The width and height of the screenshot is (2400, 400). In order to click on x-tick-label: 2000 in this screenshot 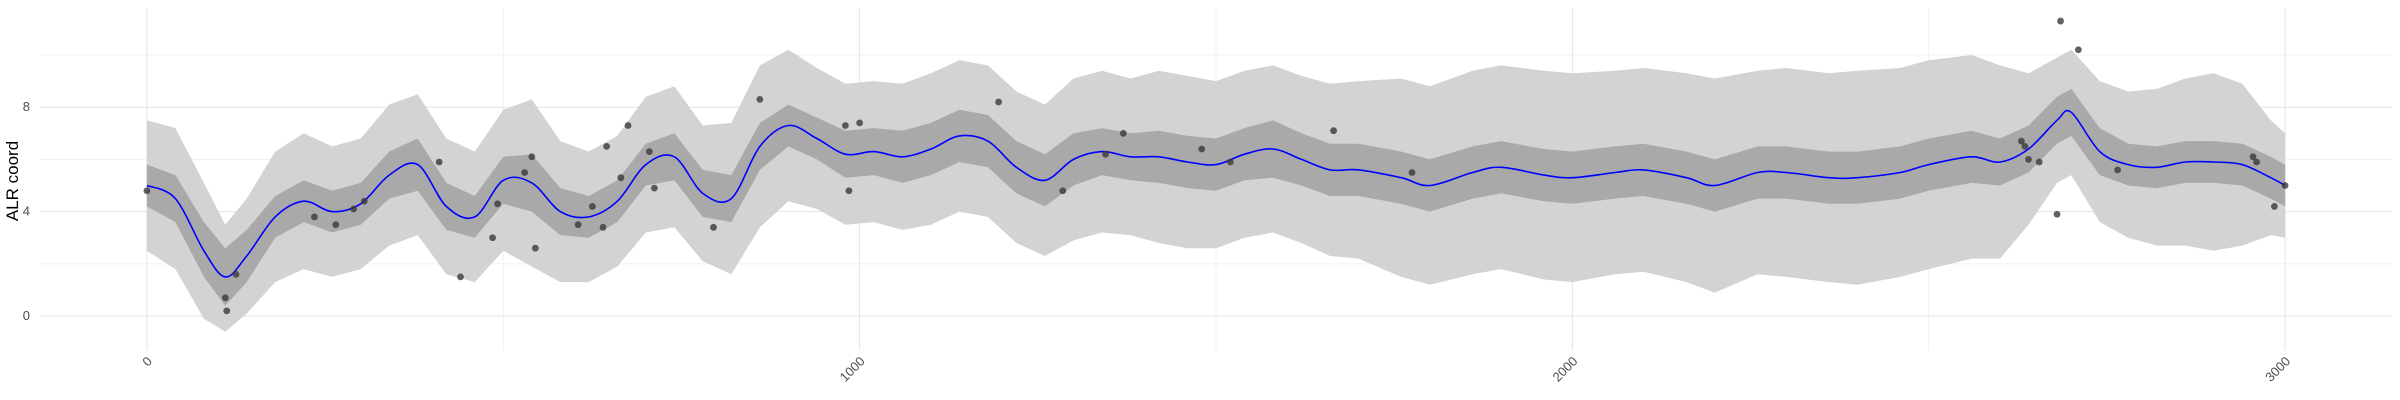, I will do `click(1564, 369)`.